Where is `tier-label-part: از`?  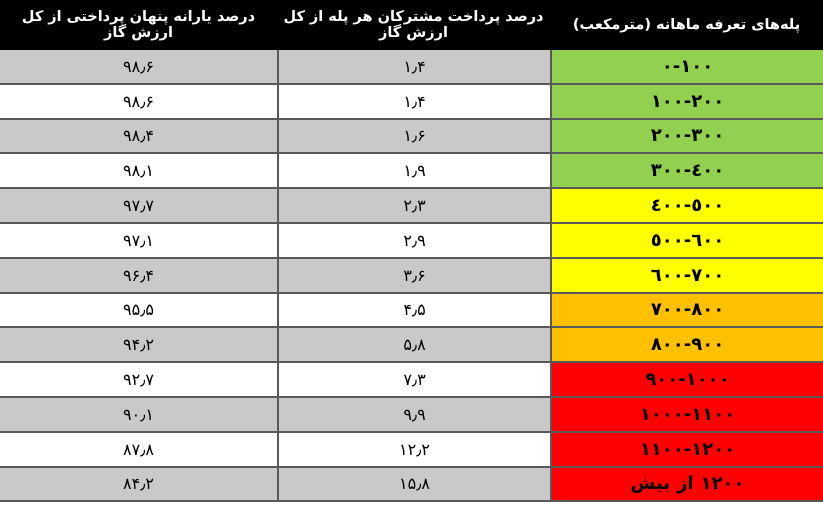
tier-label-part: از is located at coordinates (685, 484).